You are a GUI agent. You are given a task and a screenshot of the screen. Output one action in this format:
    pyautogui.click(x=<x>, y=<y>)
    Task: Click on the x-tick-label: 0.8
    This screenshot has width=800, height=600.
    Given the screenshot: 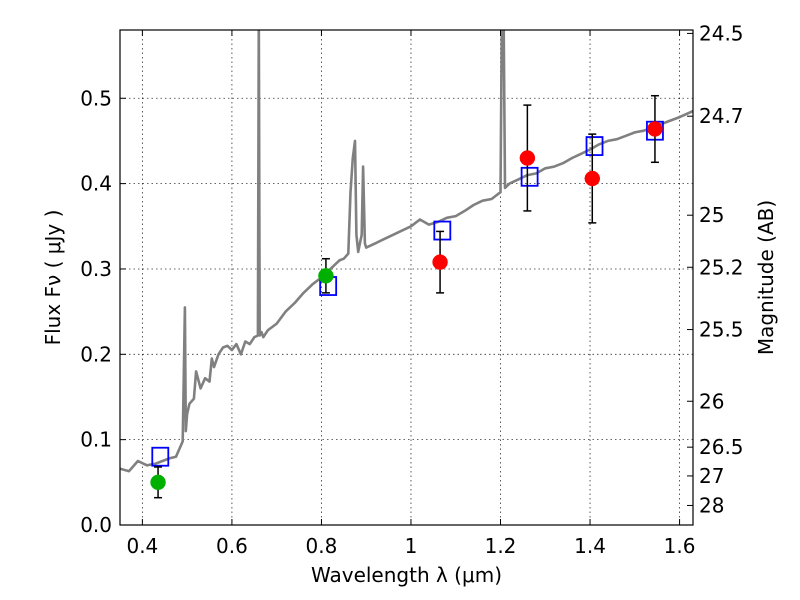 What is the action you would take?
    pyautogui.click(x=322, y=546)
    